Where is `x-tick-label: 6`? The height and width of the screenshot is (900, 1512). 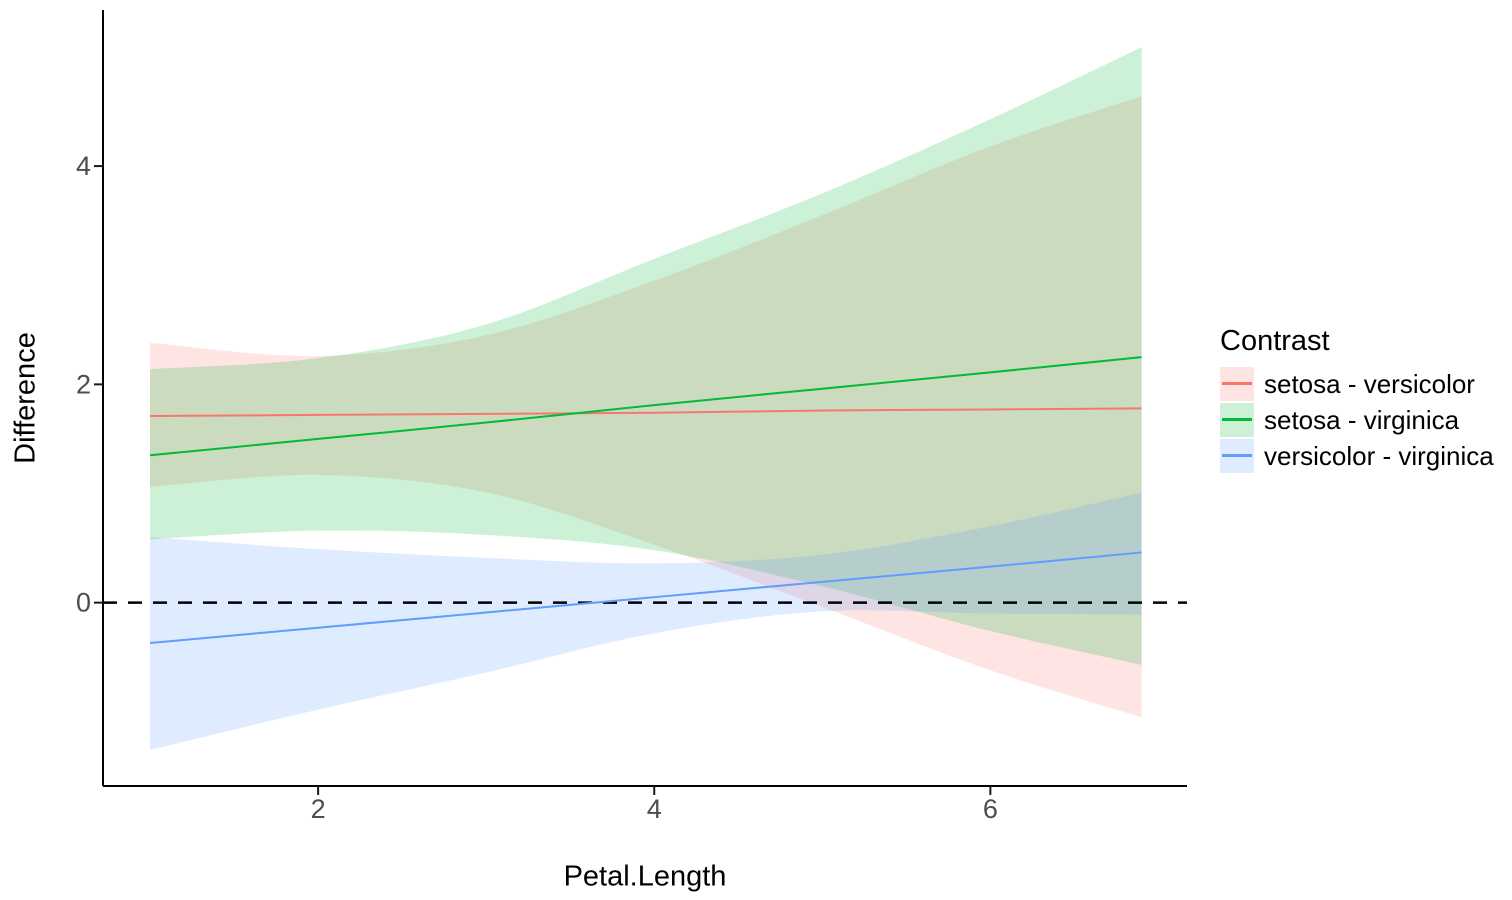
x-tick-label: 6 is located at coordinates (990, 809).